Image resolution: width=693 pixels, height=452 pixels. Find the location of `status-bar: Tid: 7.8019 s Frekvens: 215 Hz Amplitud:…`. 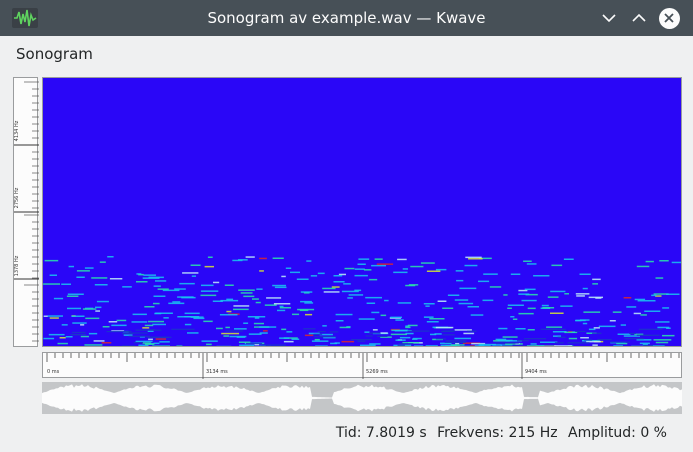

status-bar: Tid: 7.8019 s Frekvens: 215 Hz Amplitud:… is located at coordinates (498, 433).